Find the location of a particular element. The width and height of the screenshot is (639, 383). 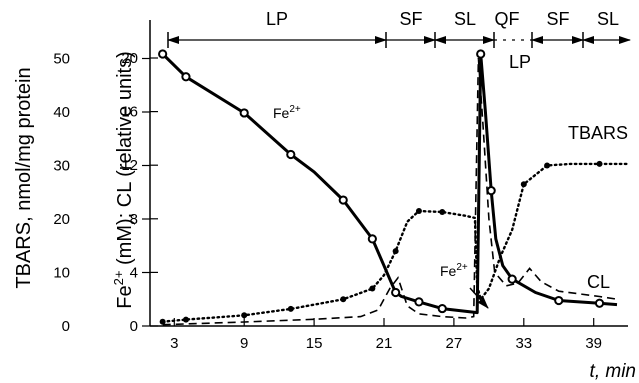

phase-label-lp2: LP is located at coordinates (520, 62).